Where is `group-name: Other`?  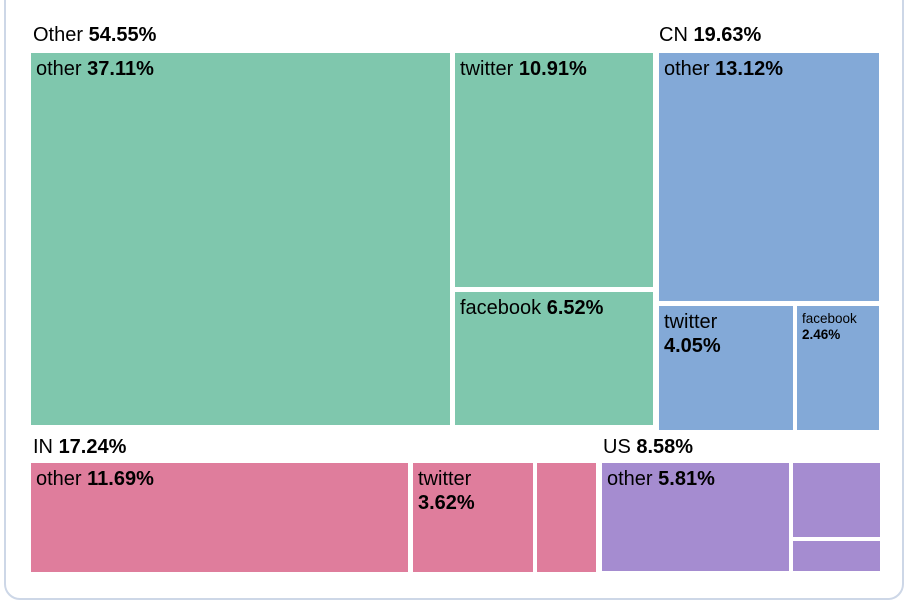
group-name: Other is located at coordinates (58, 35).